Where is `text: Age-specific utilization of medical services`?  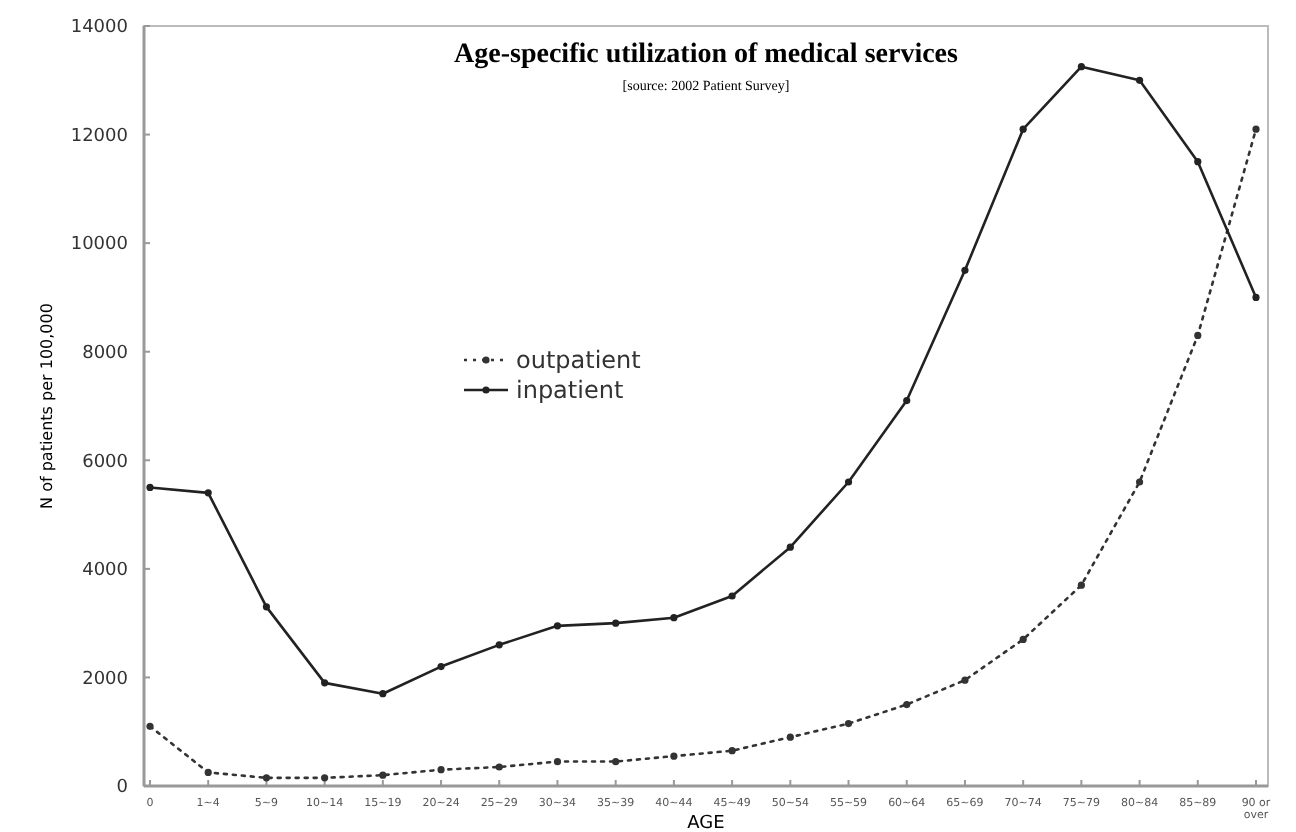
text: Age-specific utilization of medical services is located at coordinates (707, 55).